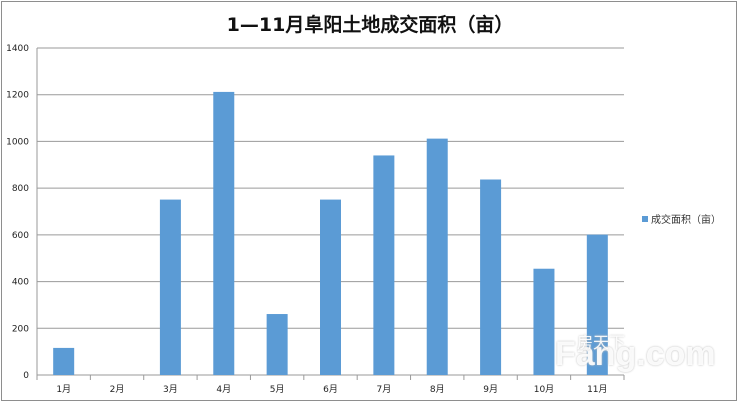 The image size is (740, 404). Describe the element at coordinates (20, 283) in the screenshot. I see `y-tick-label: 400` at that location.